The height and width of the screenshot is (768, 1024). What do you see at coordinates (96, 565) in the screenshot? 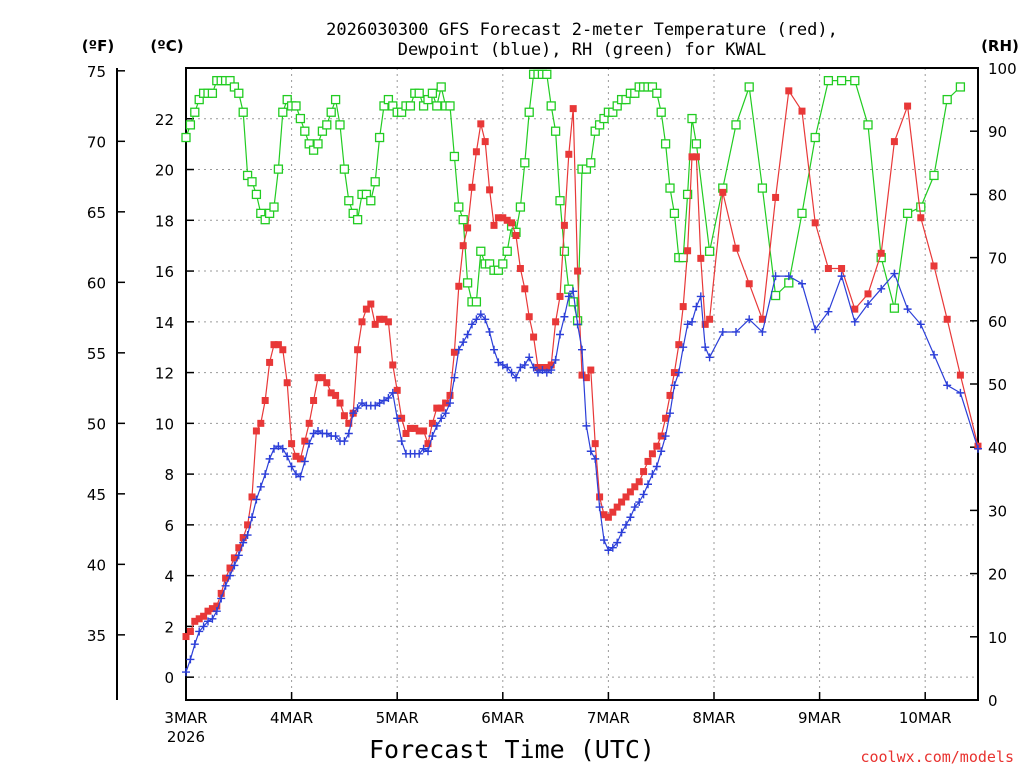
I see `fahrenheit-tick-label: 40` at bounding box center [96, 565].